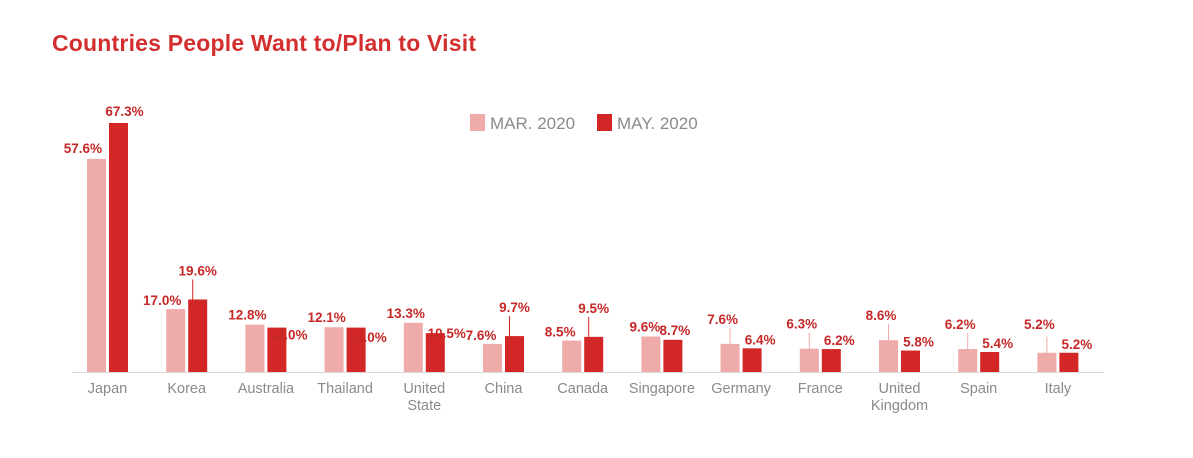 Image resolution: width=1193 pixels, height=458 pixels. What do you see at coordinates (345, 389) in the screenshot?
I see `category-label: Thailand` at bounding box center [345, 389].